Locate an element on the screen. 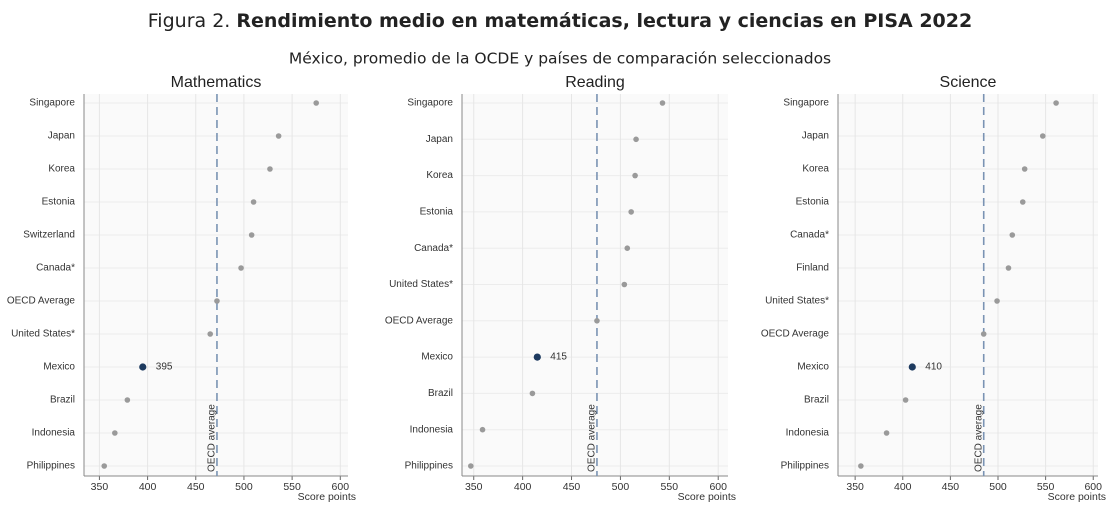 The image size is (1120, 516). value-label: 415 is located at coordinates (558, 357).